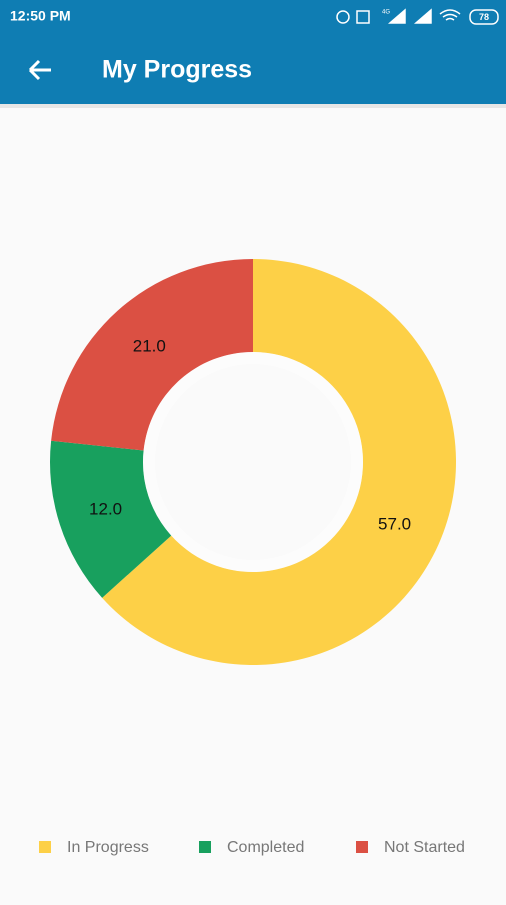  I want to click on slice-label: 57.0, so click(394, 524).